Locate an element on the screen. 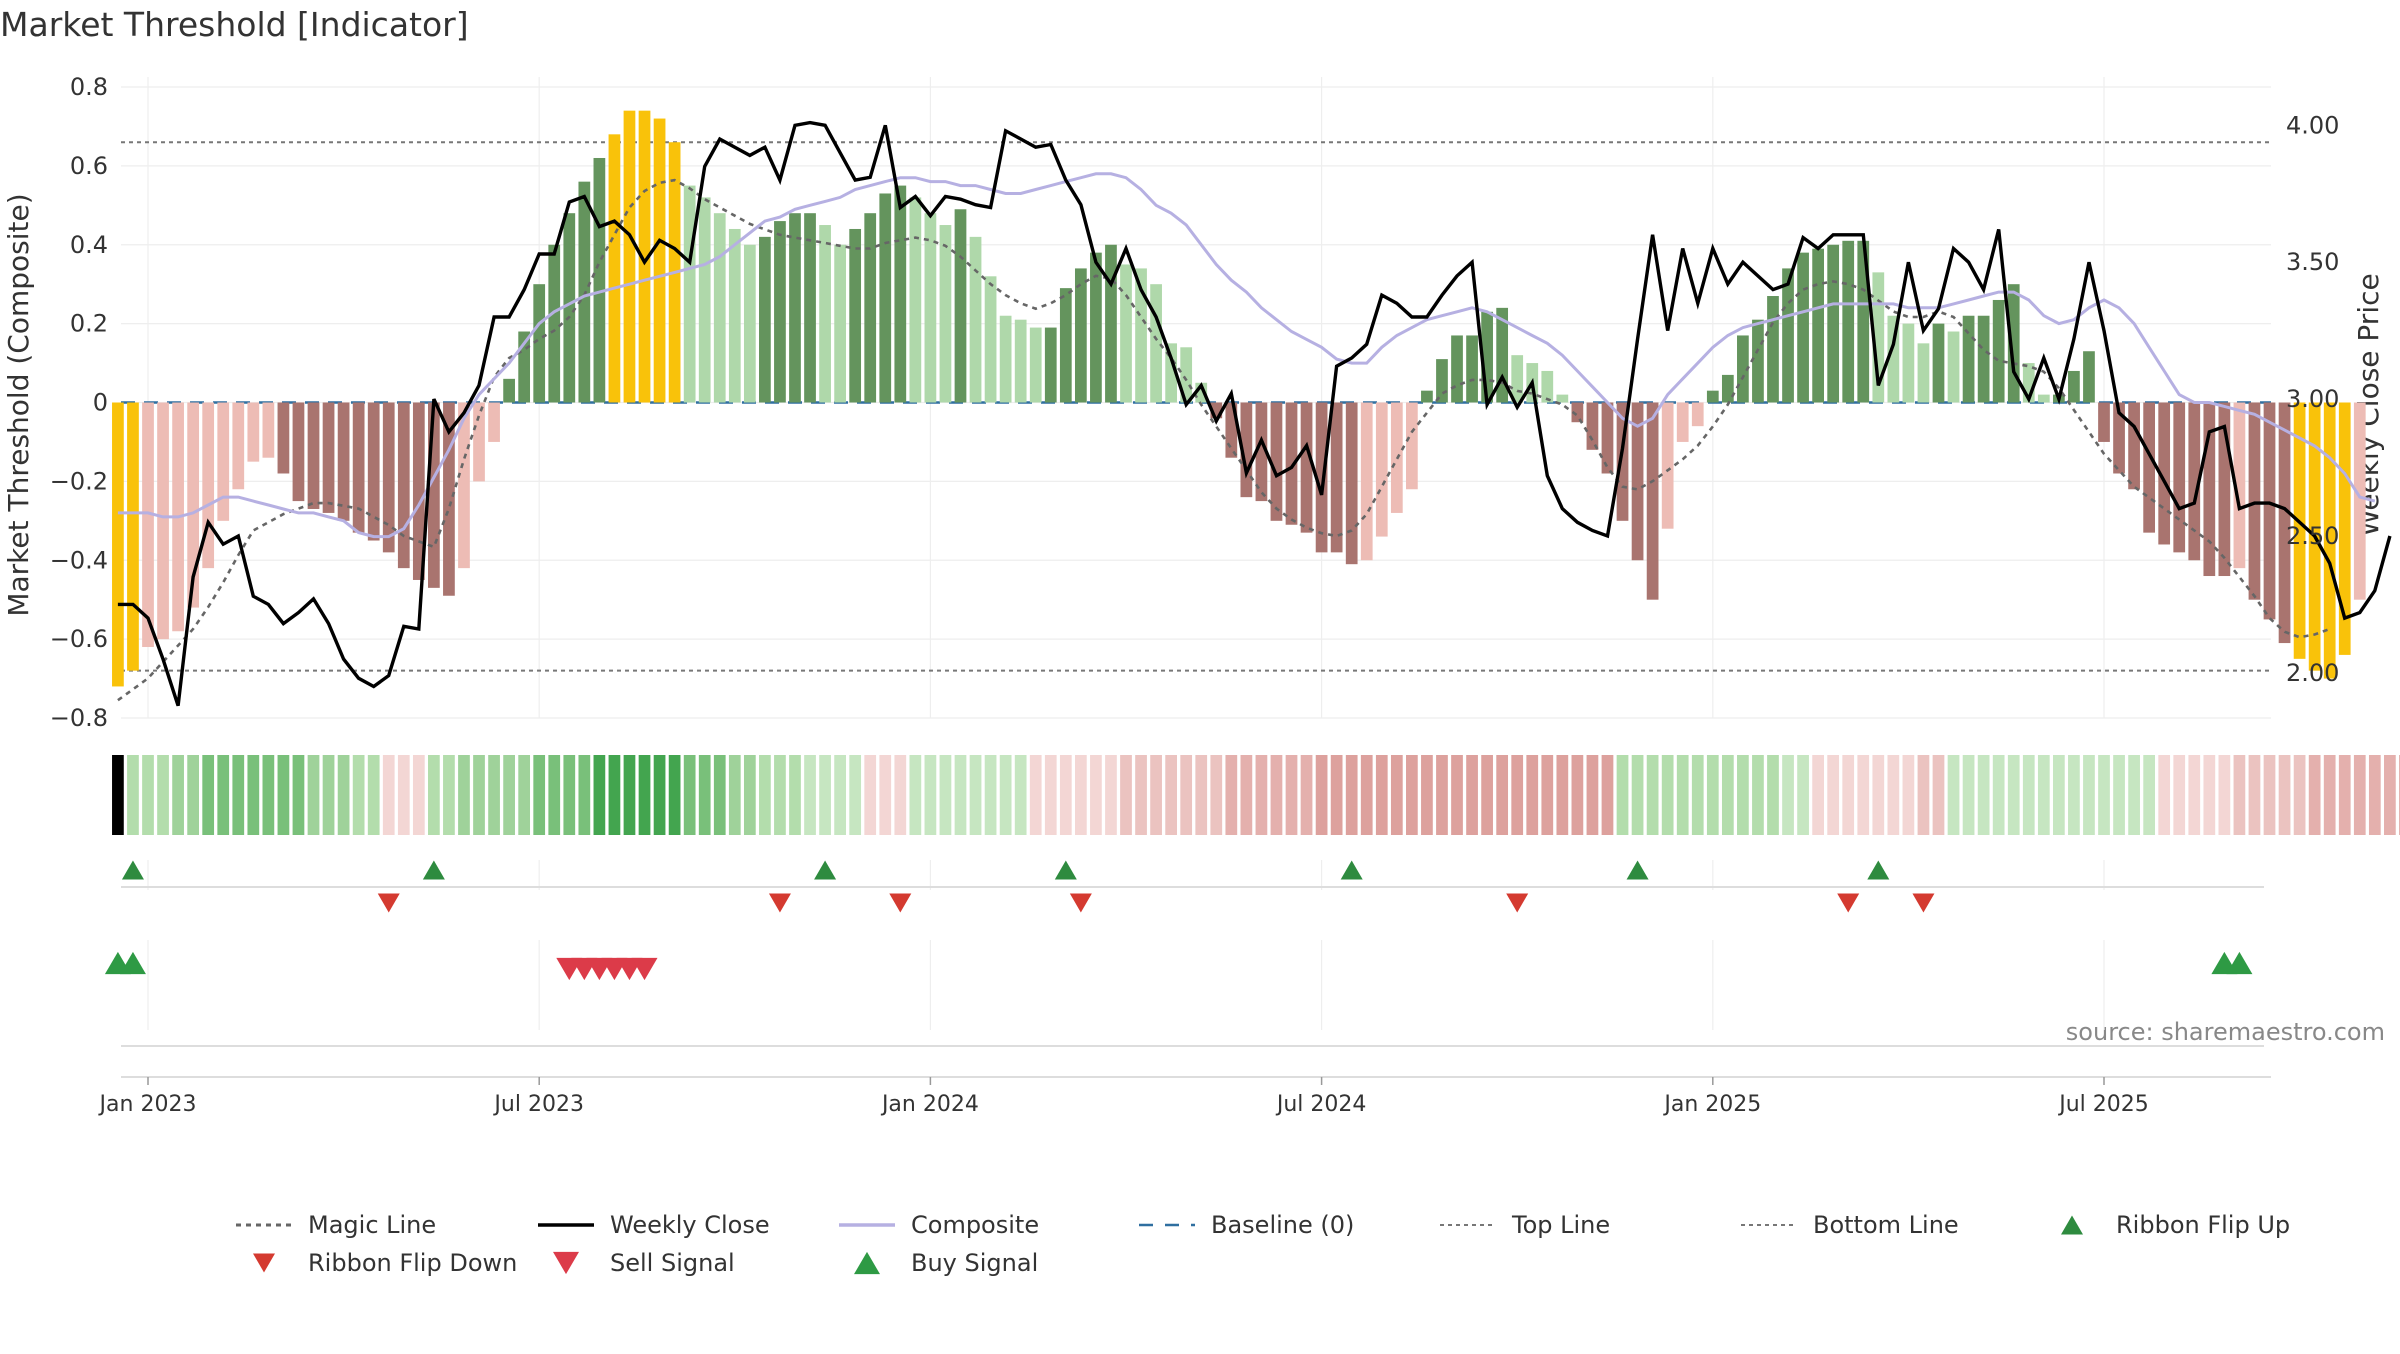 The image size is (2400, 1354). legend-label-bottom: Bottom Line is located at coordinates (1886, 1225).